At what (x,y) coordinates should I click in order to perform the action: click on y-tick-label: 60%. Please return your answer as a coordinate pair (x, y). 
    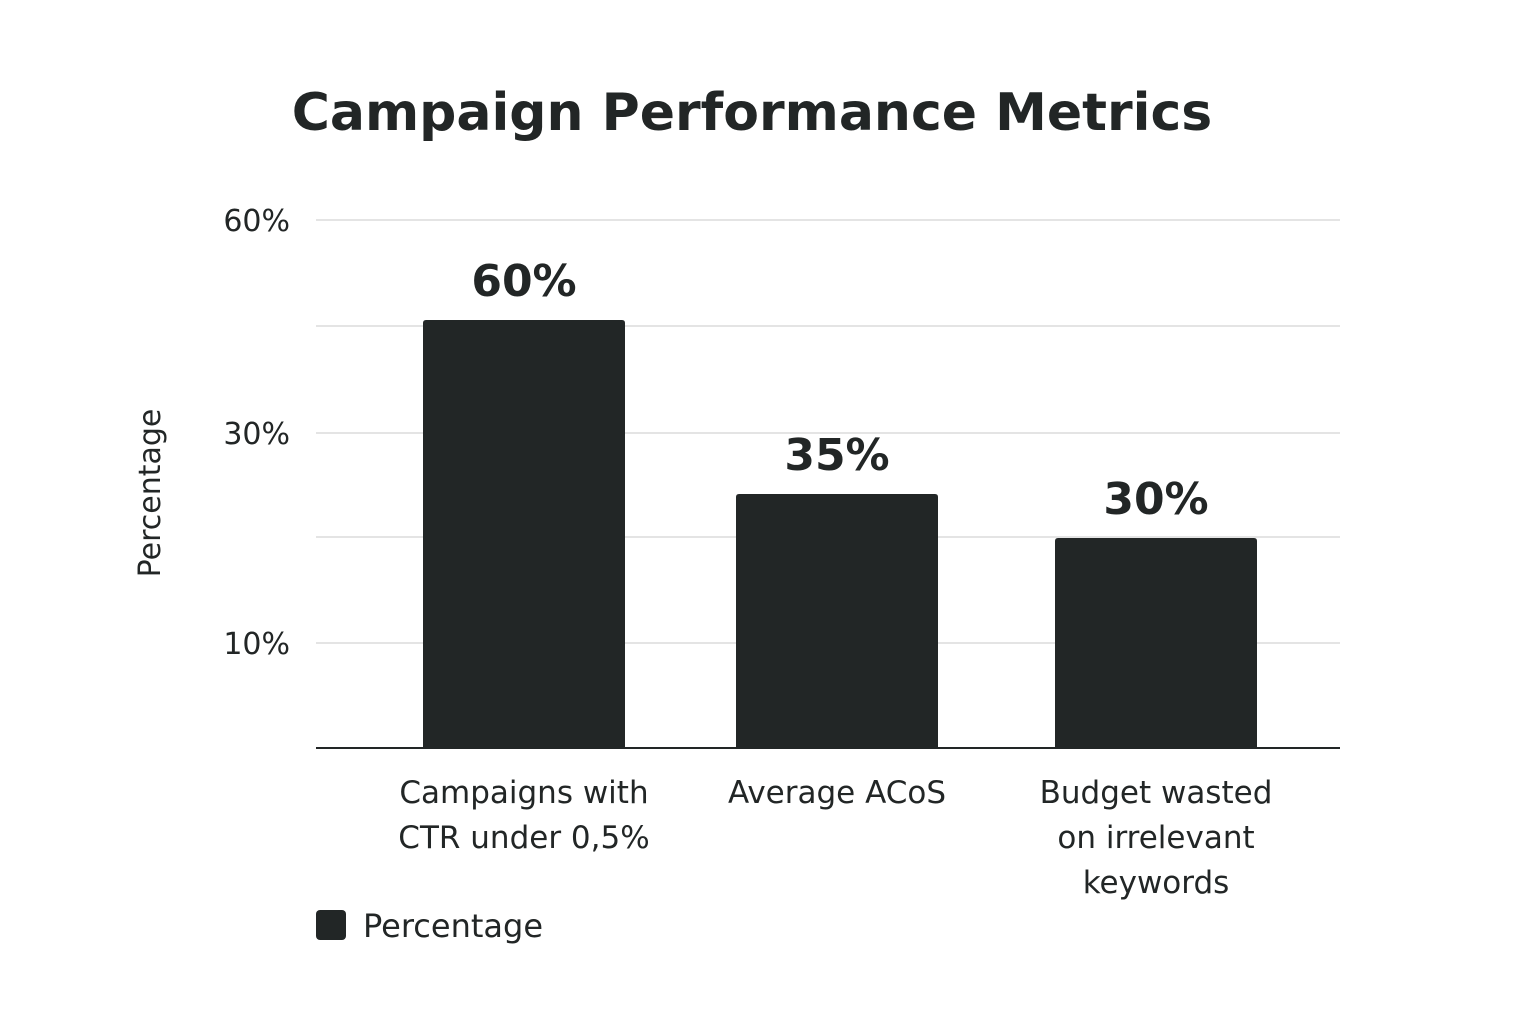
    Looking at the image, I should click on (256, 221).